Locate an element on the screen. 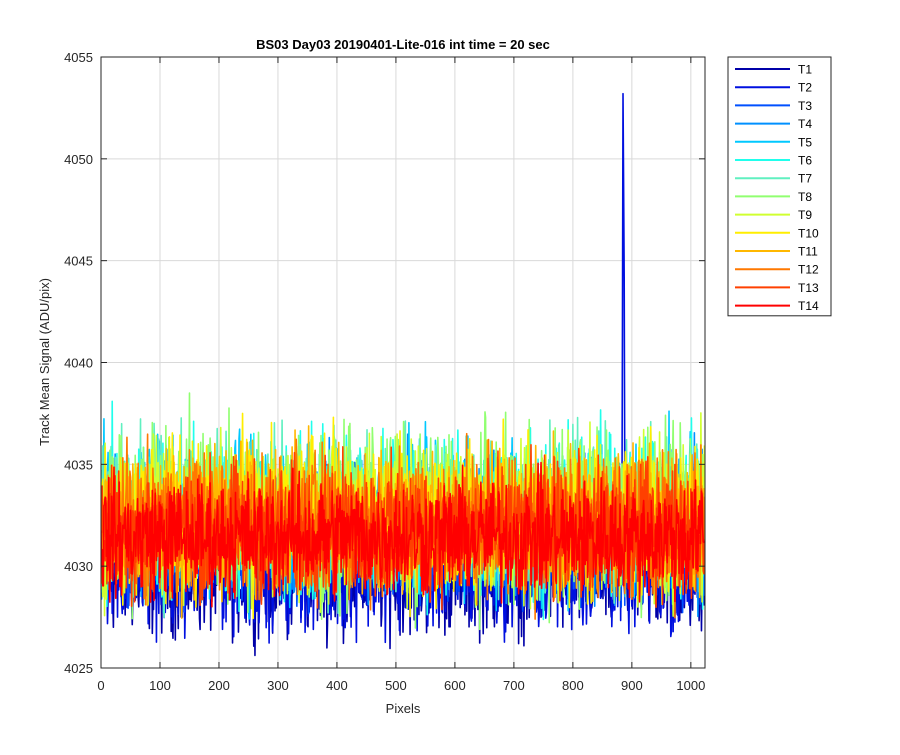  x-tick-label: 600 is located at coordinates (455, 685).